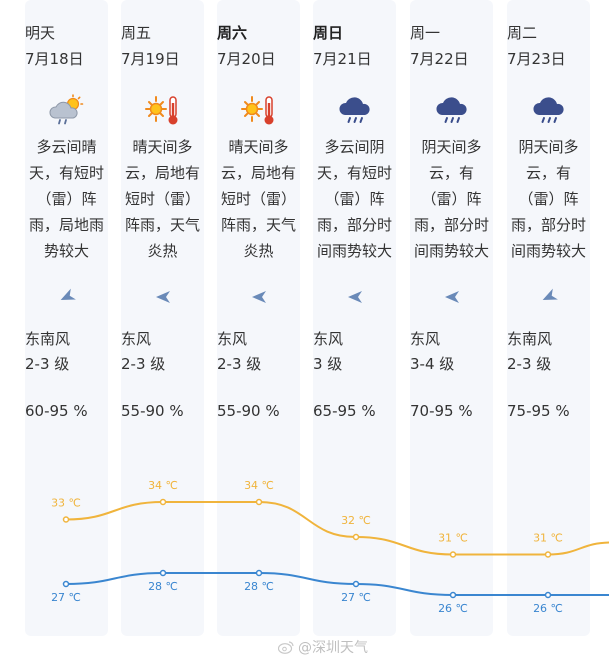  I want to click on humidity: 65-95 %, so click(344, 411).